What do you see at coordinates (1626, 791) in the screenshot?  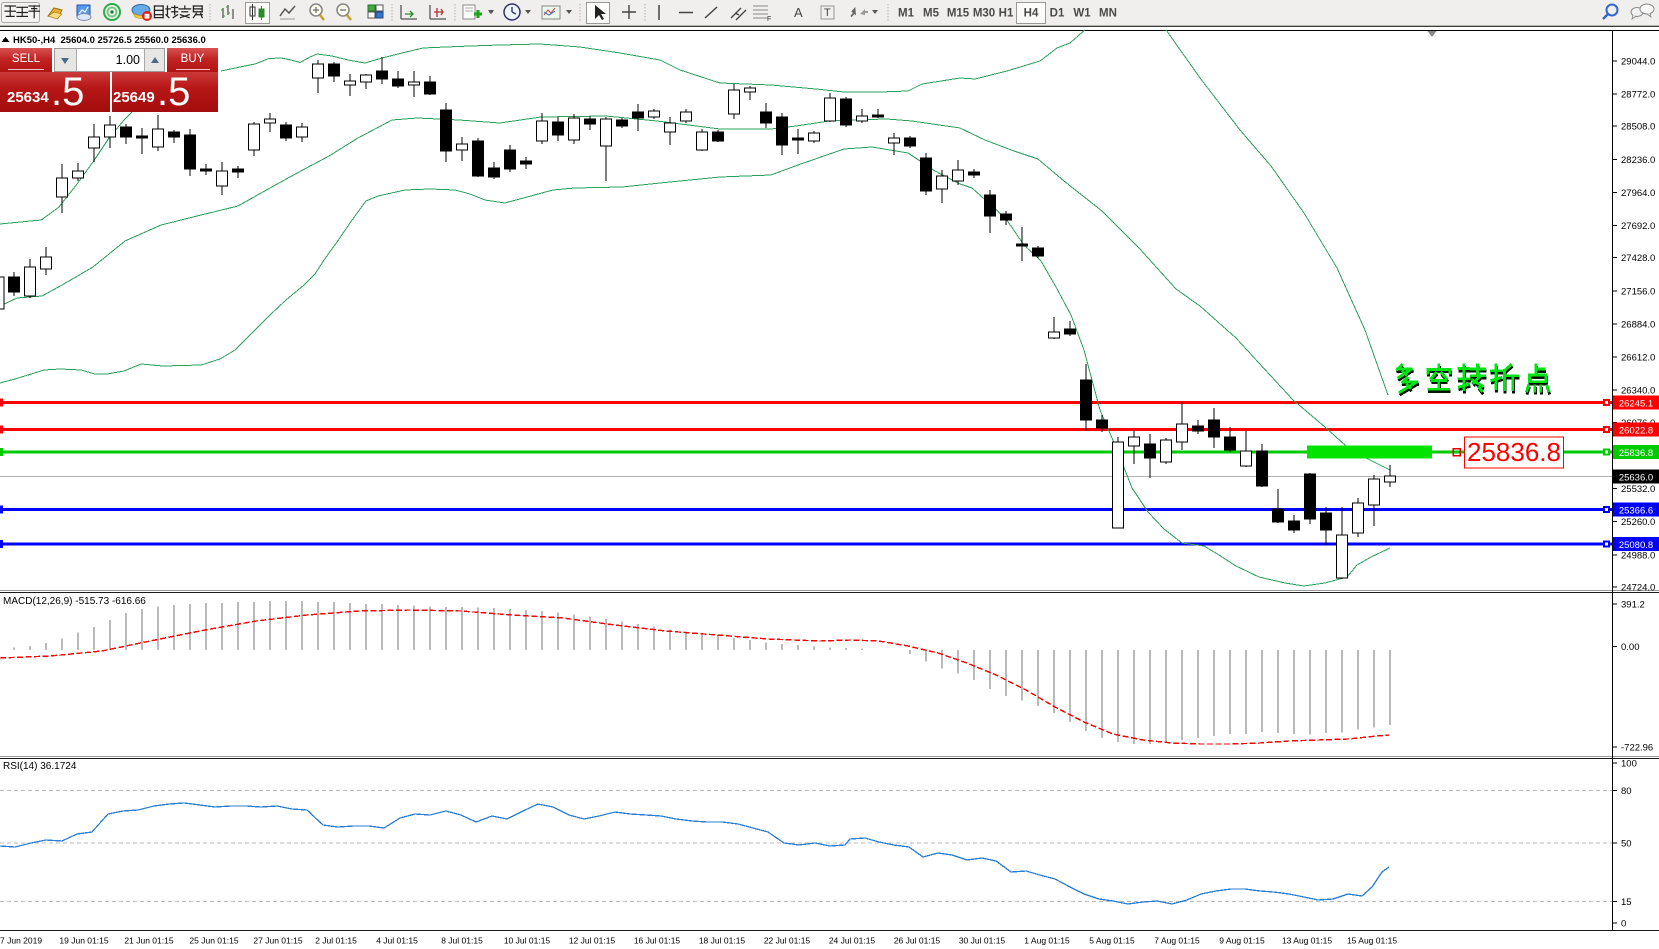 I see `svg-text: 80` at bounding box center [1626, 791].